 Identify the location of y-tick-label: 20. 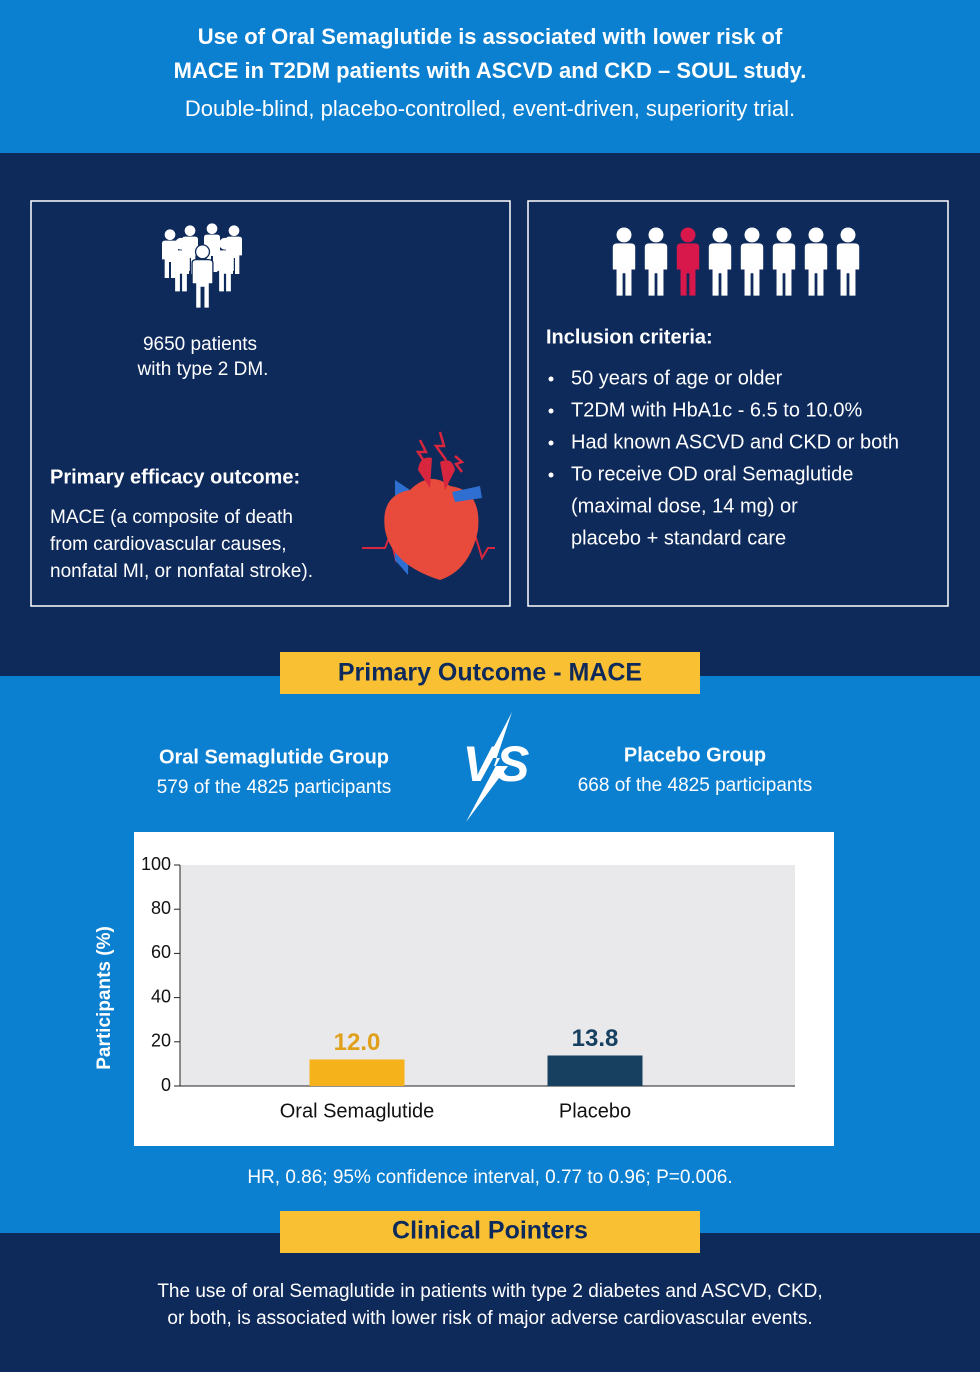
(161, 1041).